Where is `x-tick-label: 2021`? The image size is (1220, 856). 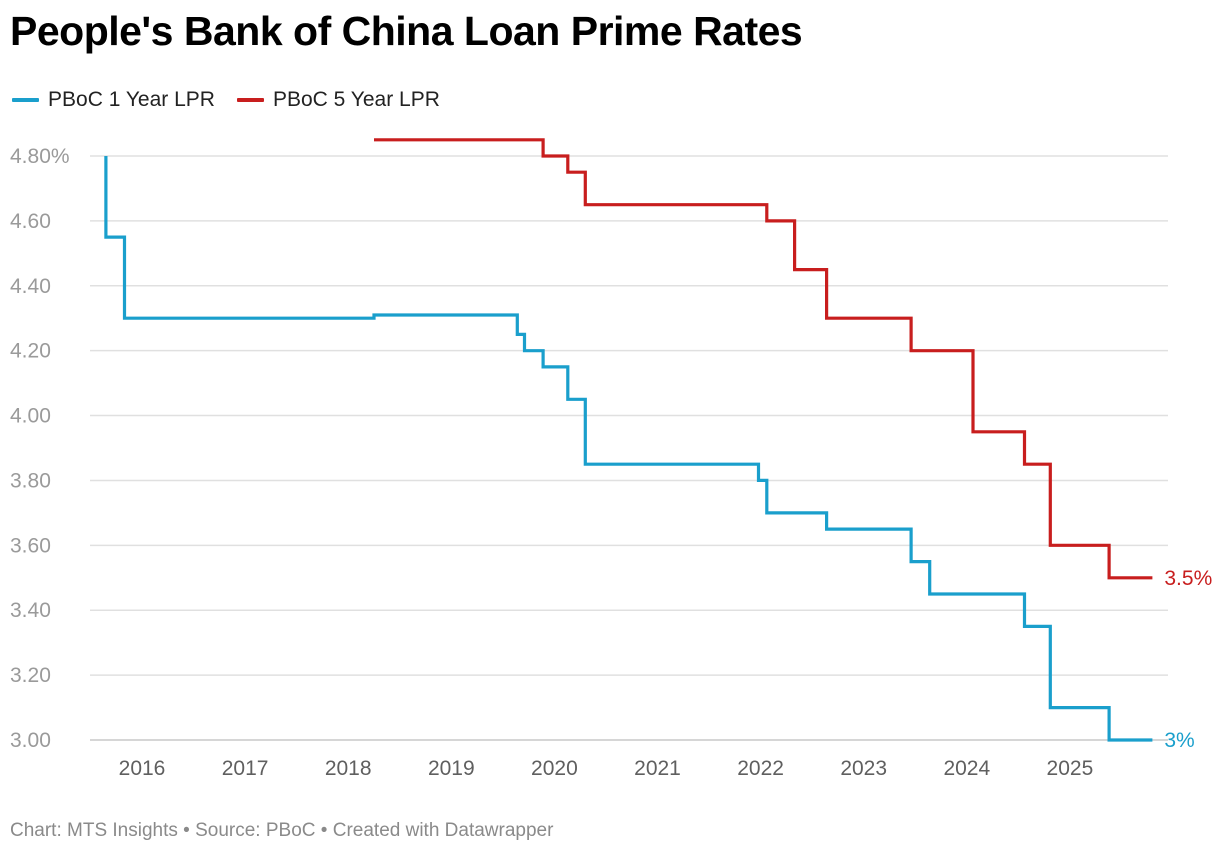 x-tick-label: 2021 is located at coordinates (657, 768).